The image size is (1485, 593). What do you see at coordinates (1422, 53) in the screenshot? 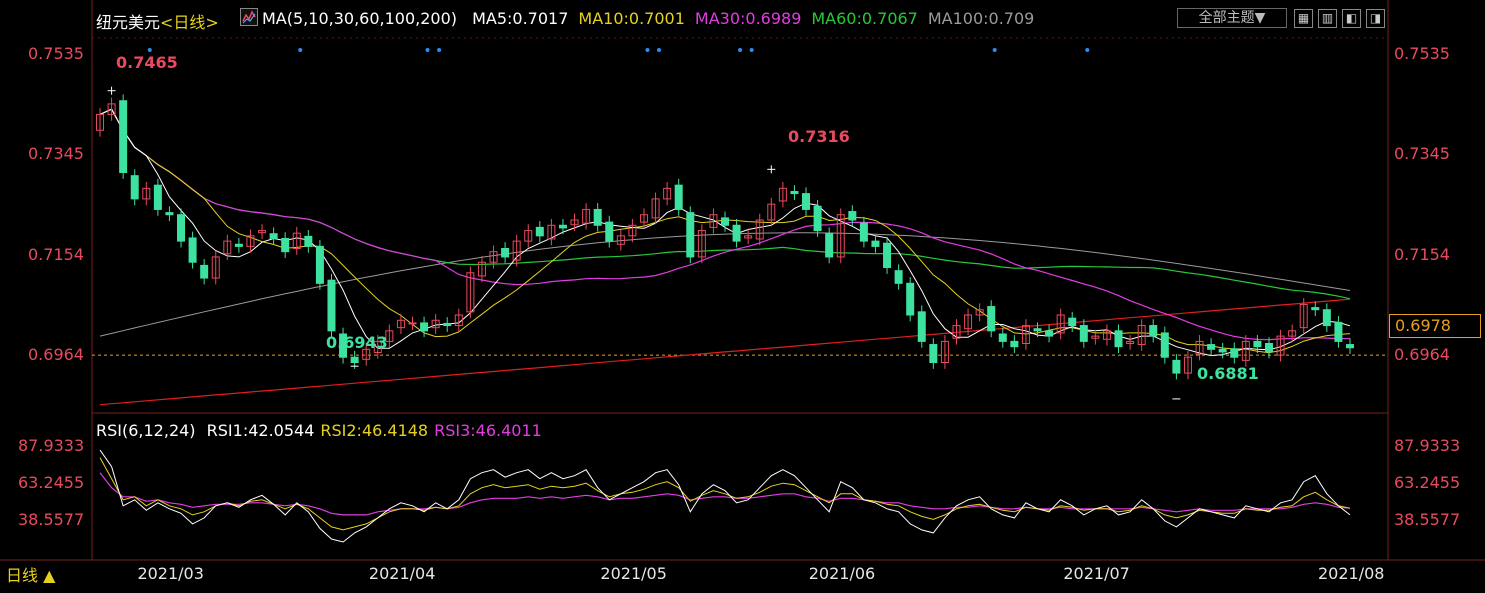
I see `price-tick: 0.7535` at bounding box center [1422, 53].